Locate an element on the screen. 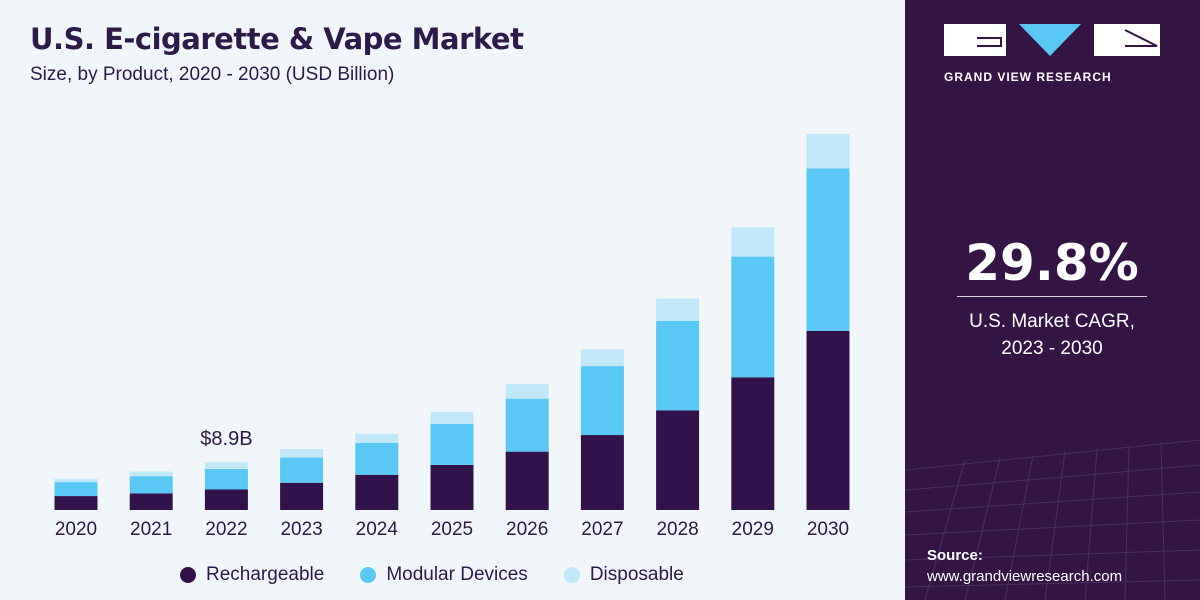 The width and height of the screenshot is (1200, 600). legend-label-rechargeable: Rechargeable is located at coordinates (265, 574).